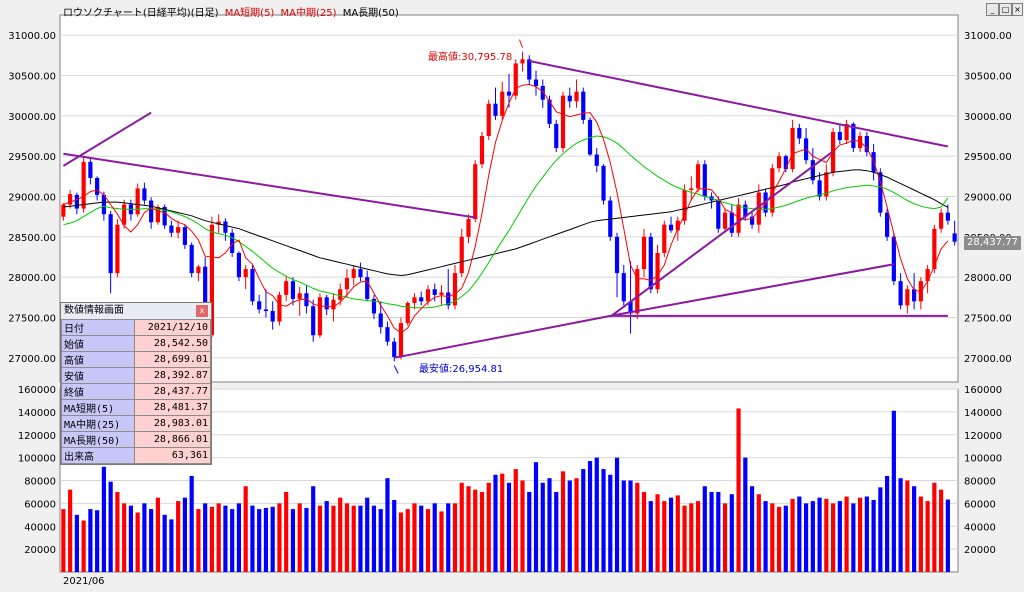 The image size is (1024, 592). What do you see at coordinates (32, 278) in the screenshot?
I see `price-tick-label-left: 28000.00` at bounding box center [32, 278].